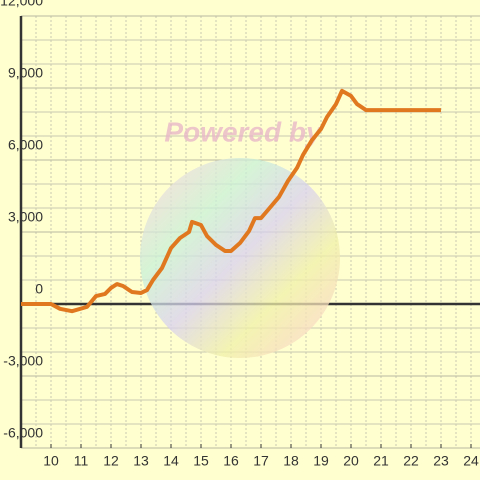 The height and width of the screenshot is (480, 480). I want to click on x-tick-label: 11, so click(81, 461).